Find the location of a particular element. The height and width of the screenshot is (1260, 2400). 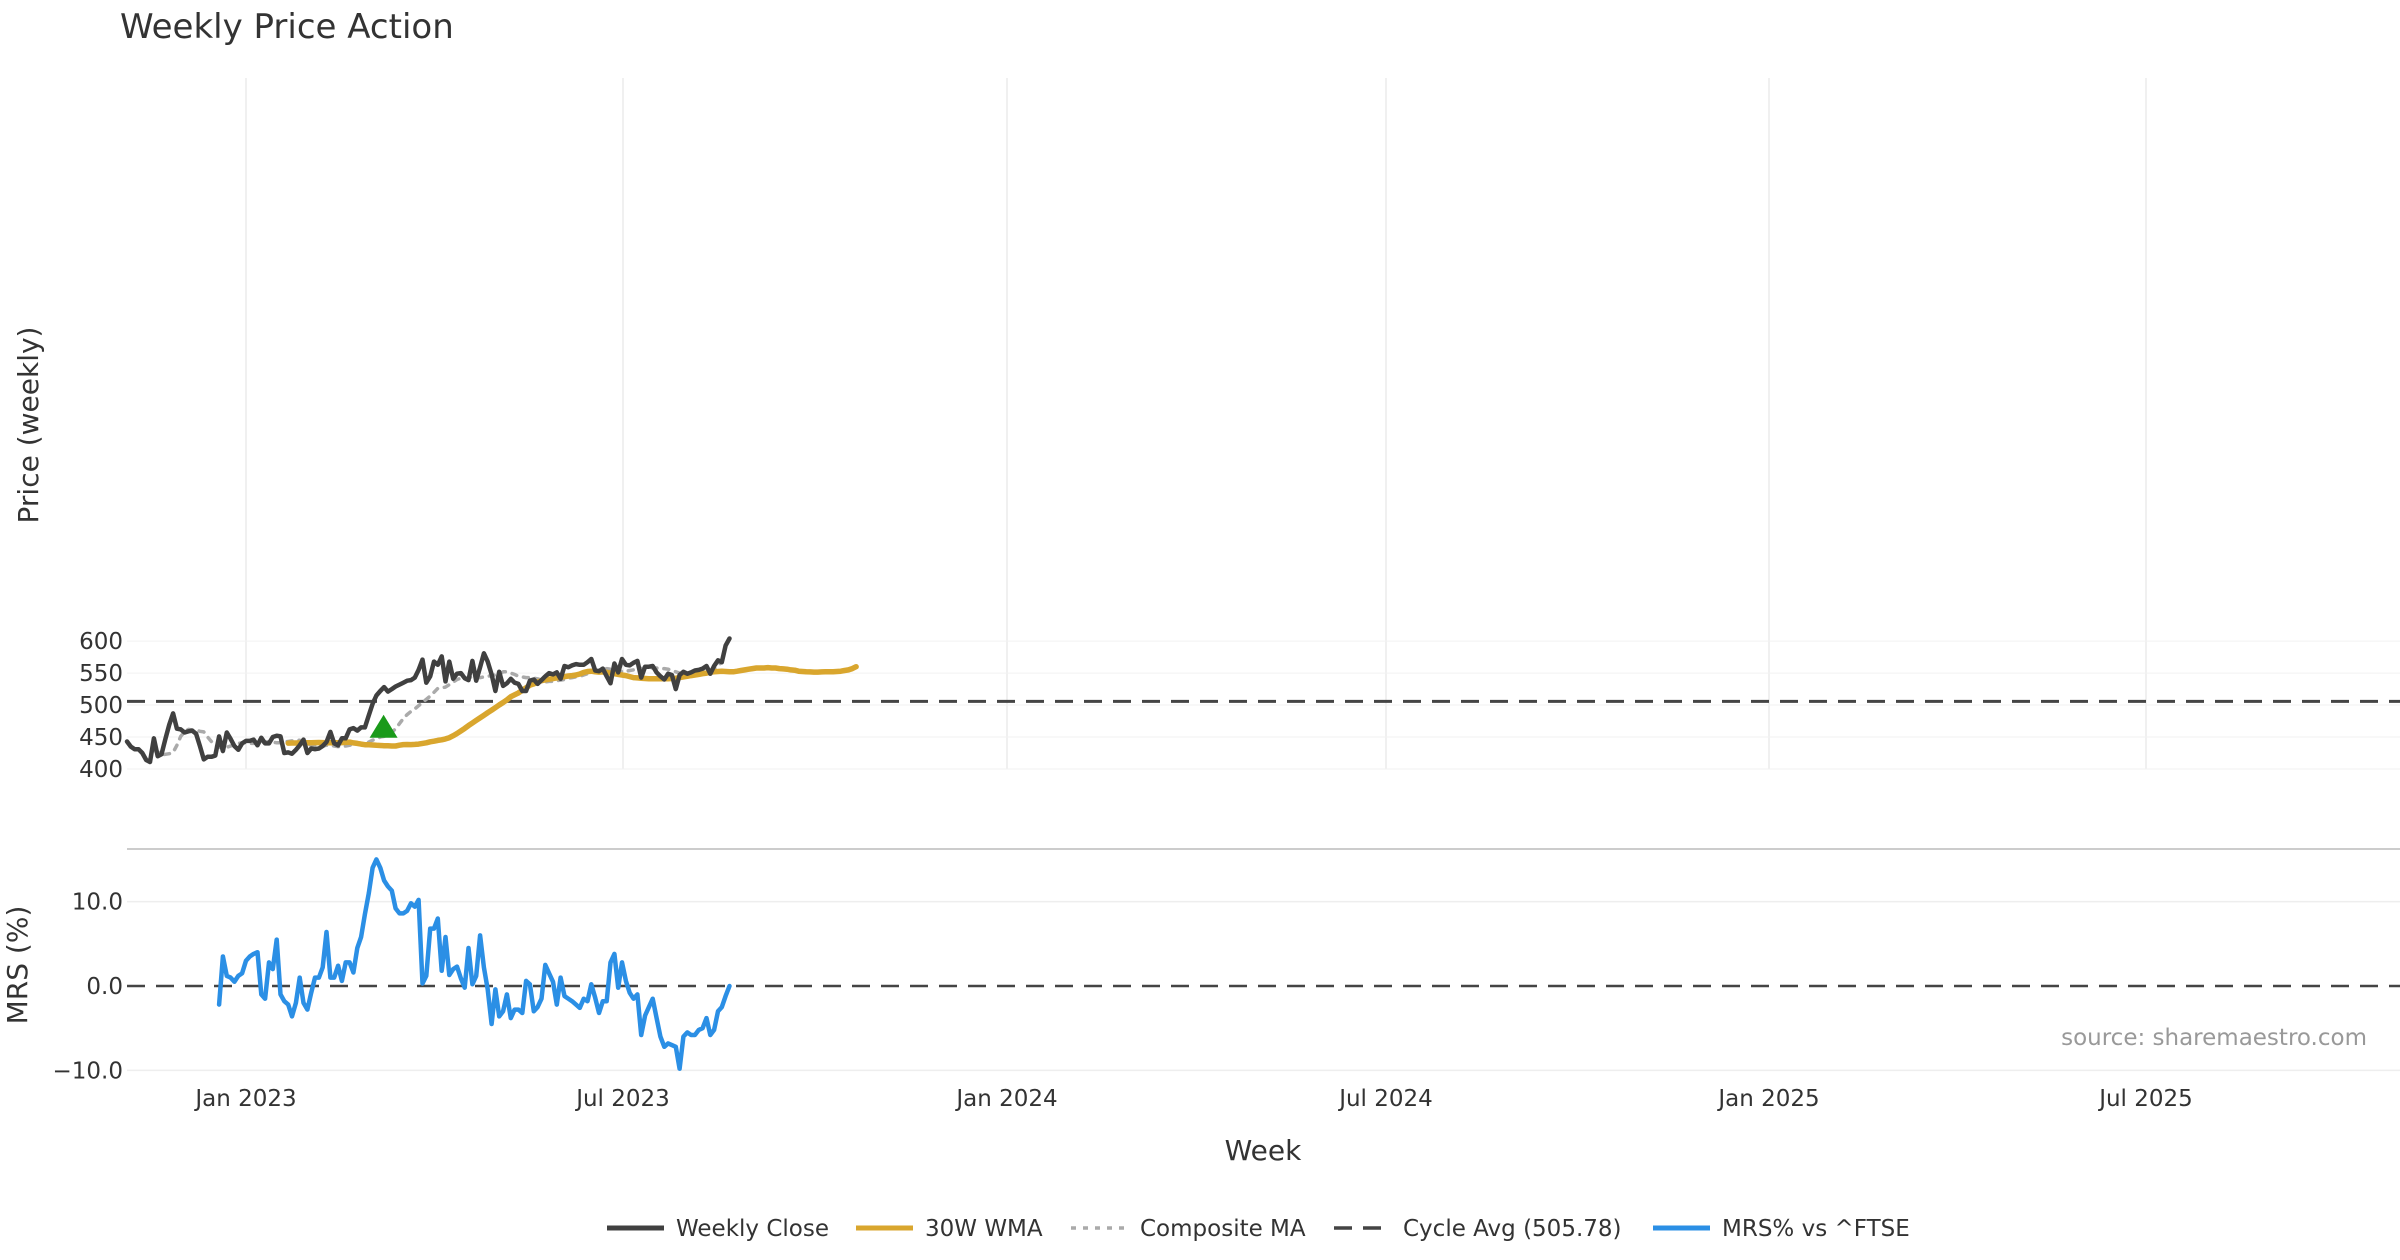

mrs-y-tick-label: −10.0 is located at coordinates (88, 1071).